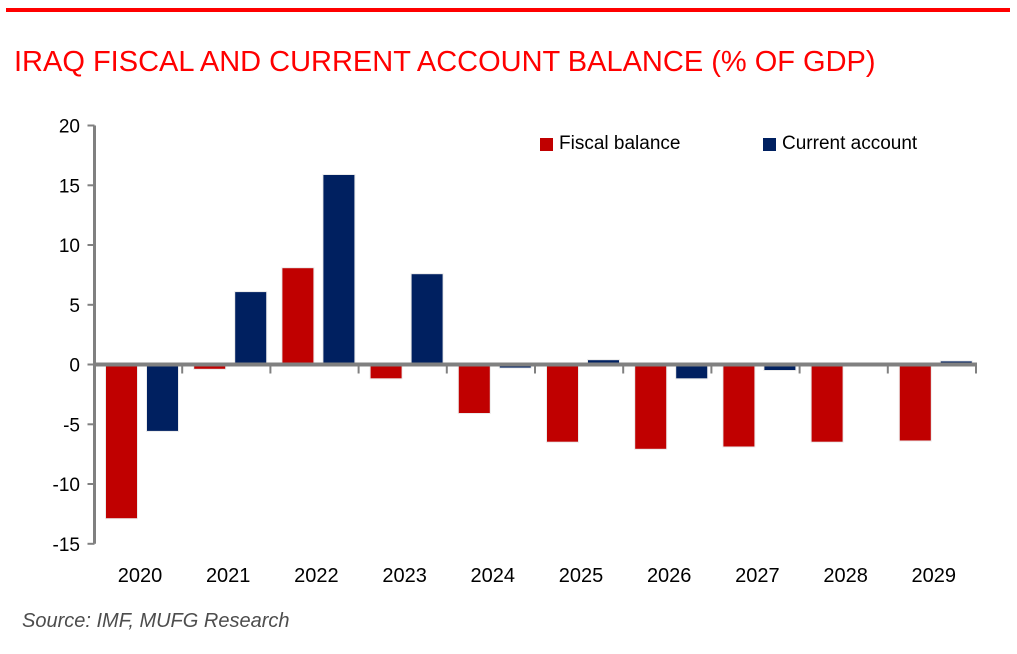 The height and width of the screenshot is (654, 1017). Describe the element at coordinates (69, 246) in the screenshot. I see `y-tick-label: 10` at that location.